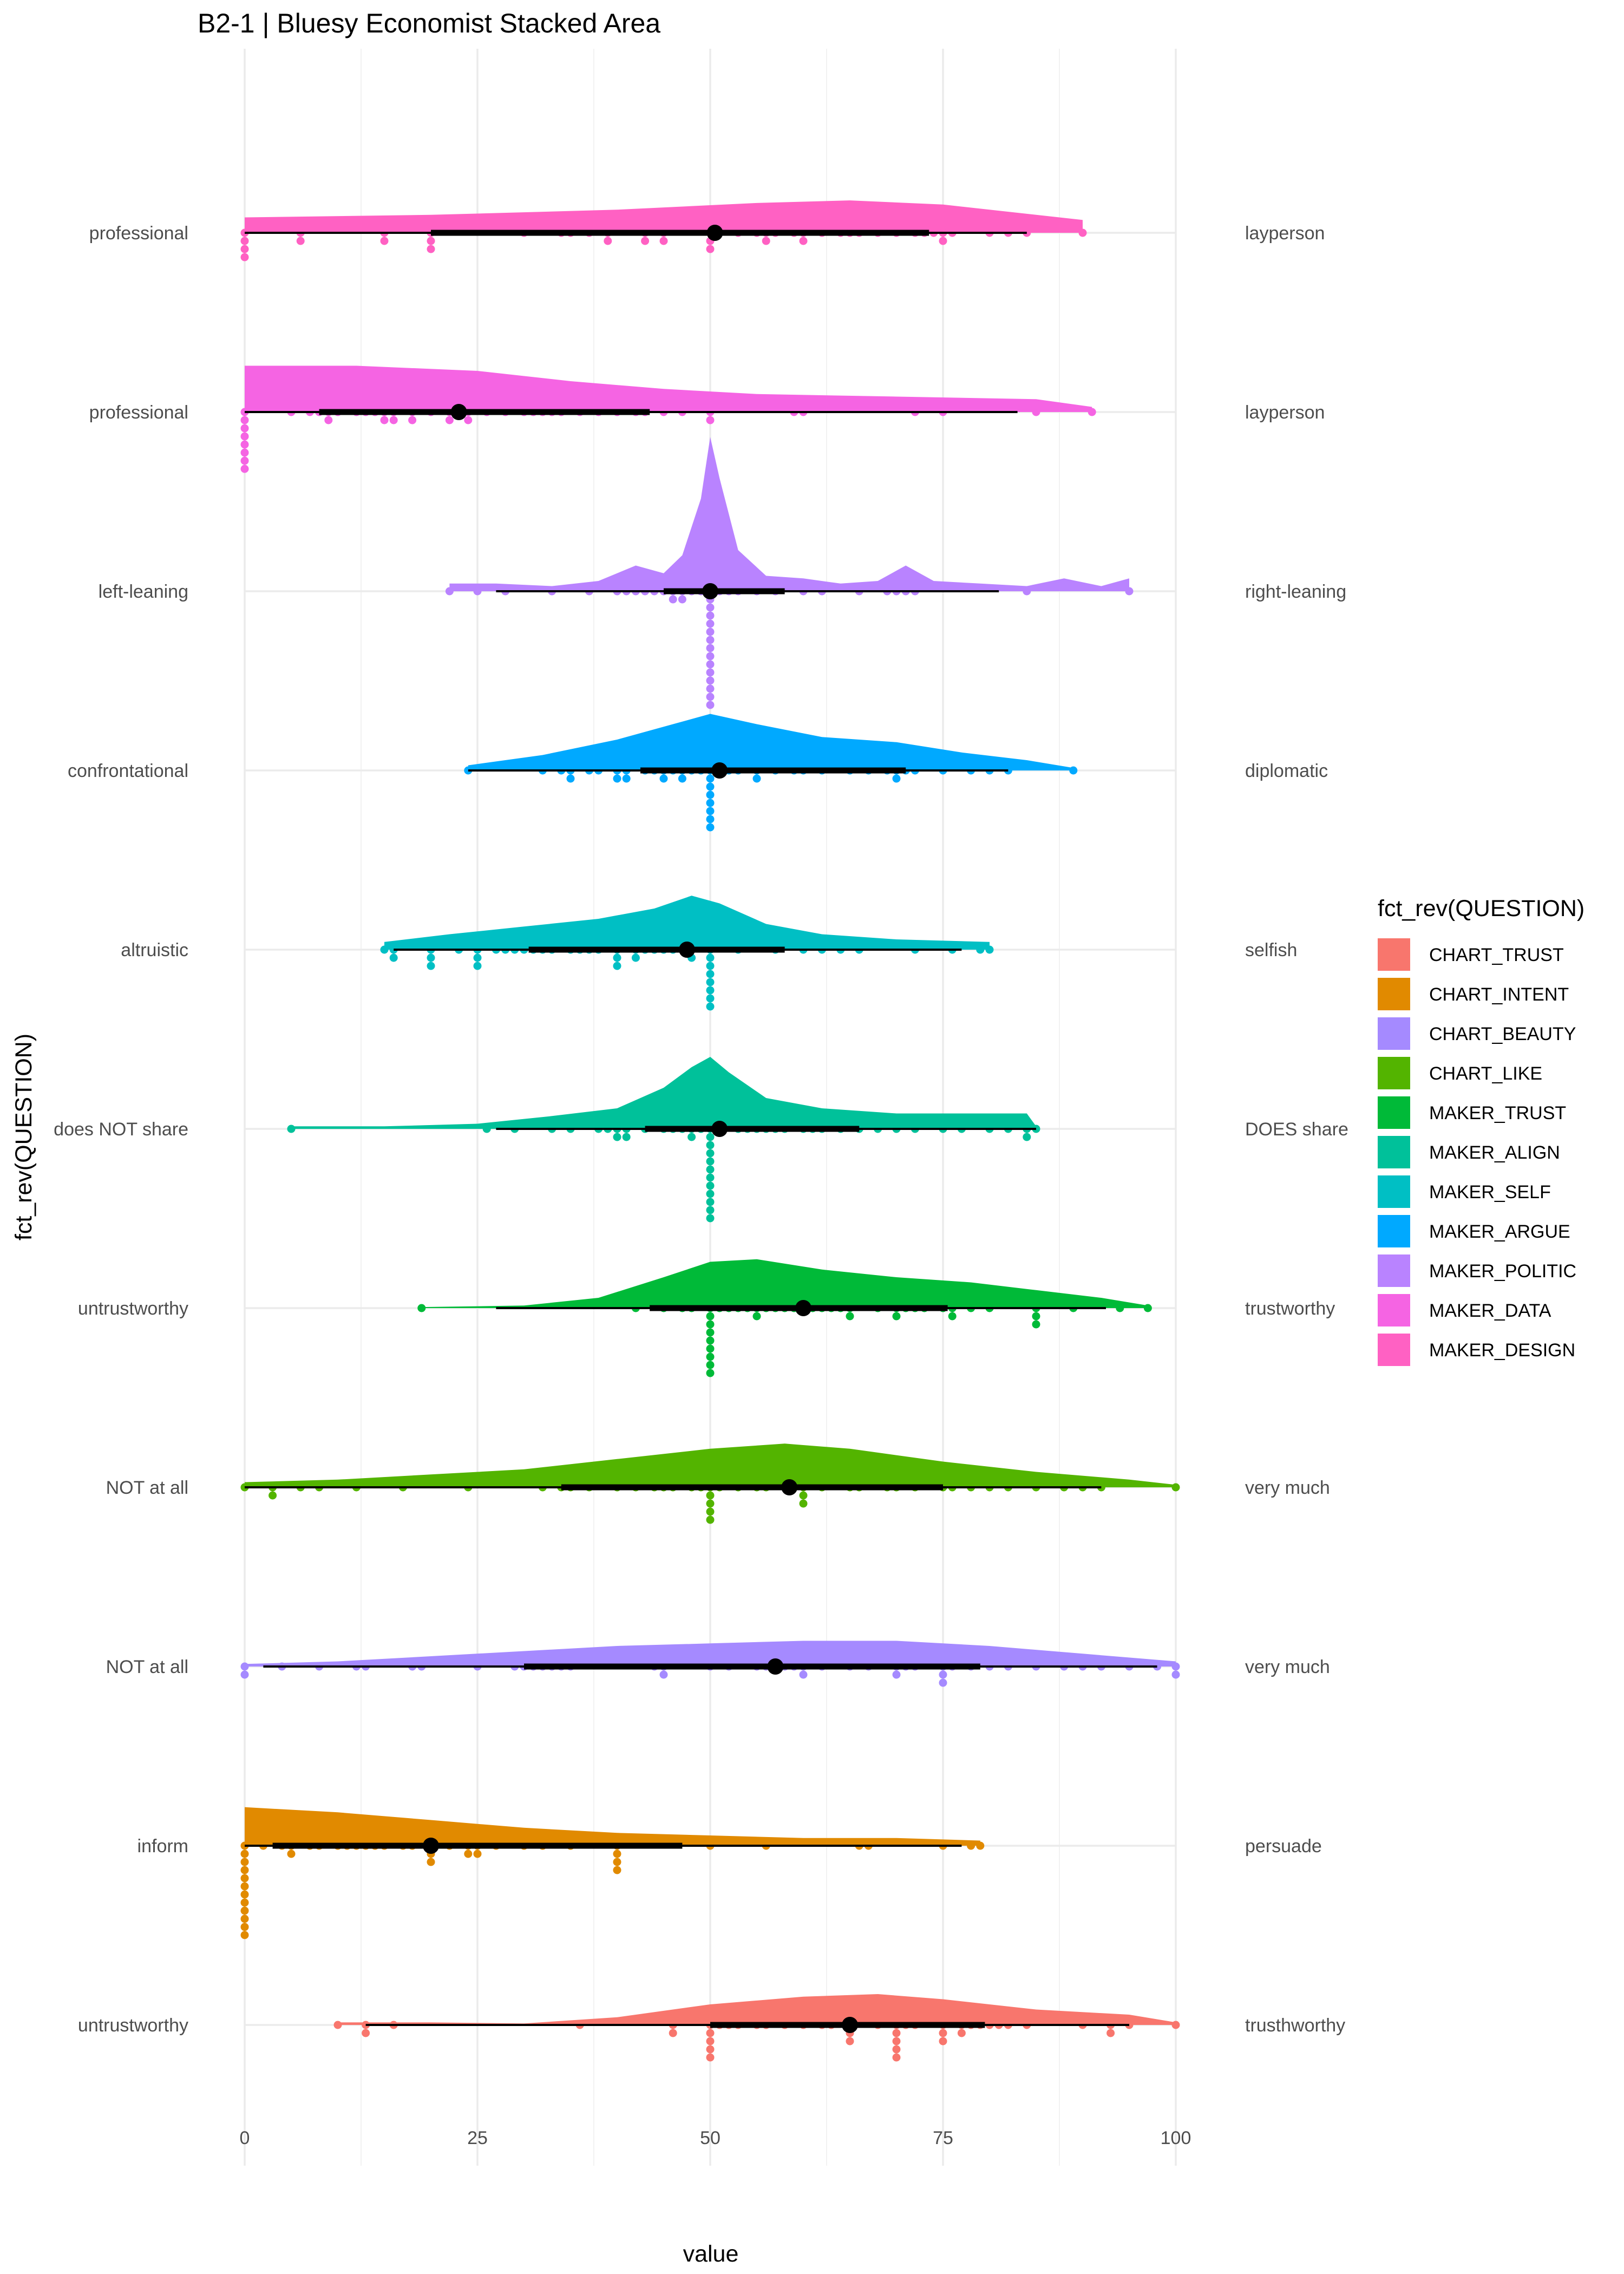  Describe the element at coordinates (664, 217) in the screenshot. I see `density-cloud-maker-design` at that location.